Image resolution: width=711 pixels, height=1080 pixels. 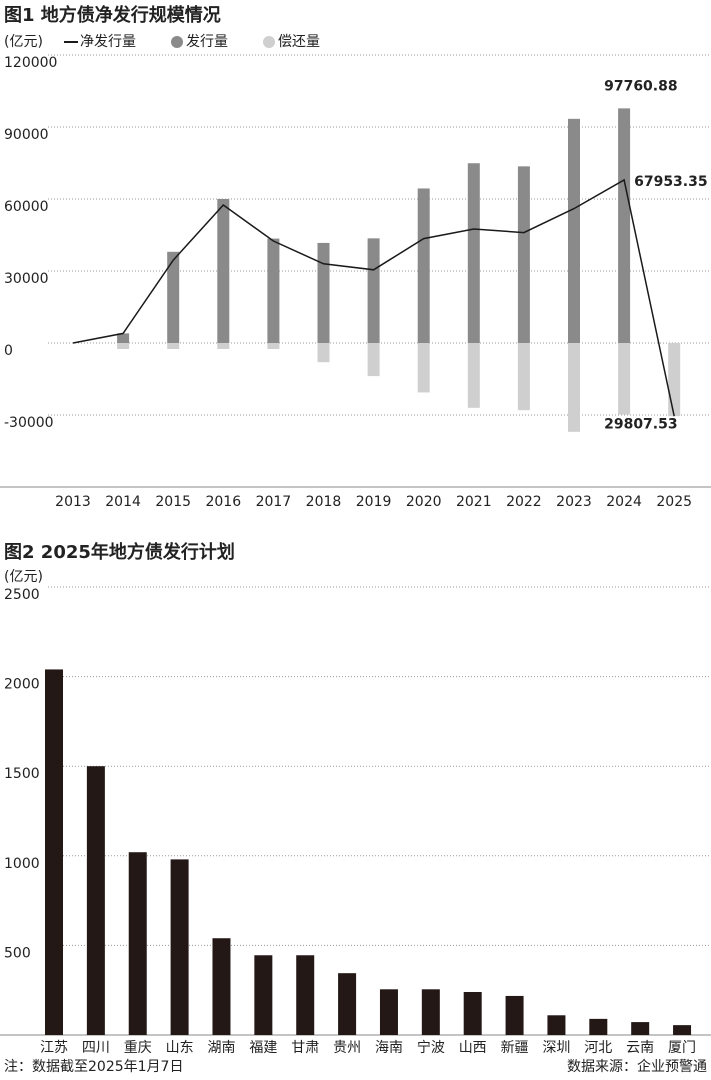 I want to click on x-tick-label: 2022, so click(x=524, y=502).